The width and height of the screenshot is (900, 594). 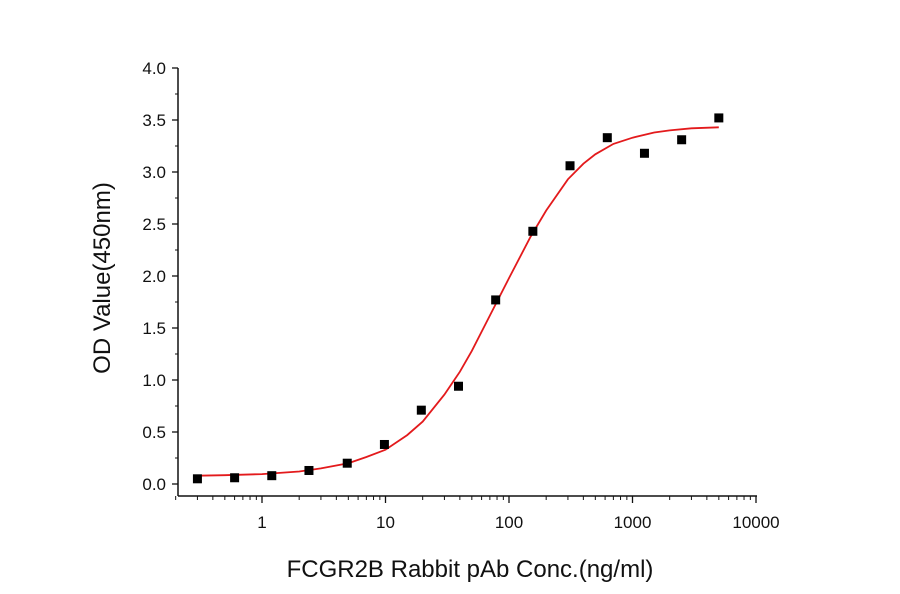 What do you see at coordinates (154, 432) in the screenshot?
I see `y-tick-label: 0.5` at bounding box center [154, 432].